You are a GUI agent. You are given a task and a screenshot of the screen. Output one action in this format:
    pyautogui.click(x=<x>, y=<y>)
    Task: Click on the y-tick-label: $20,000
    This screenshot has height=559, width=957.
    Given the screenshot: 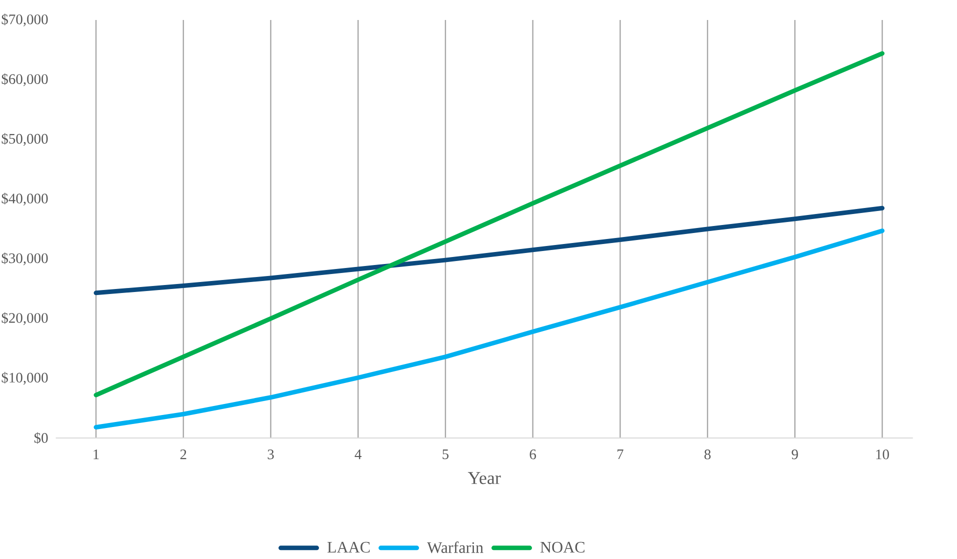 What is the action you would take?
    pyautogui.click(x=25, y=318)
    